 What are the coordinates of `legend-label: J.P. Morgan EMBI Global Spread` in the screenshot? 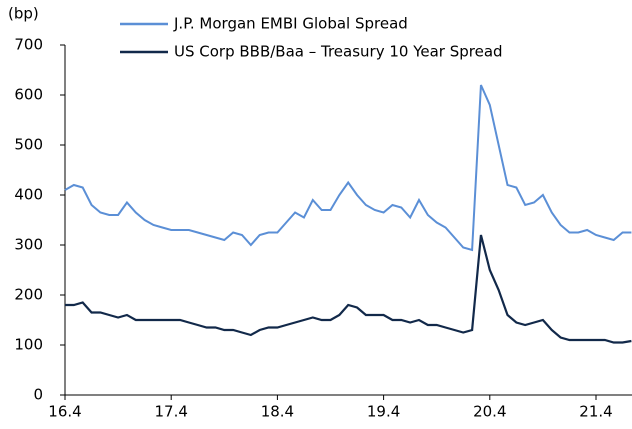 It's located at (290, 24).